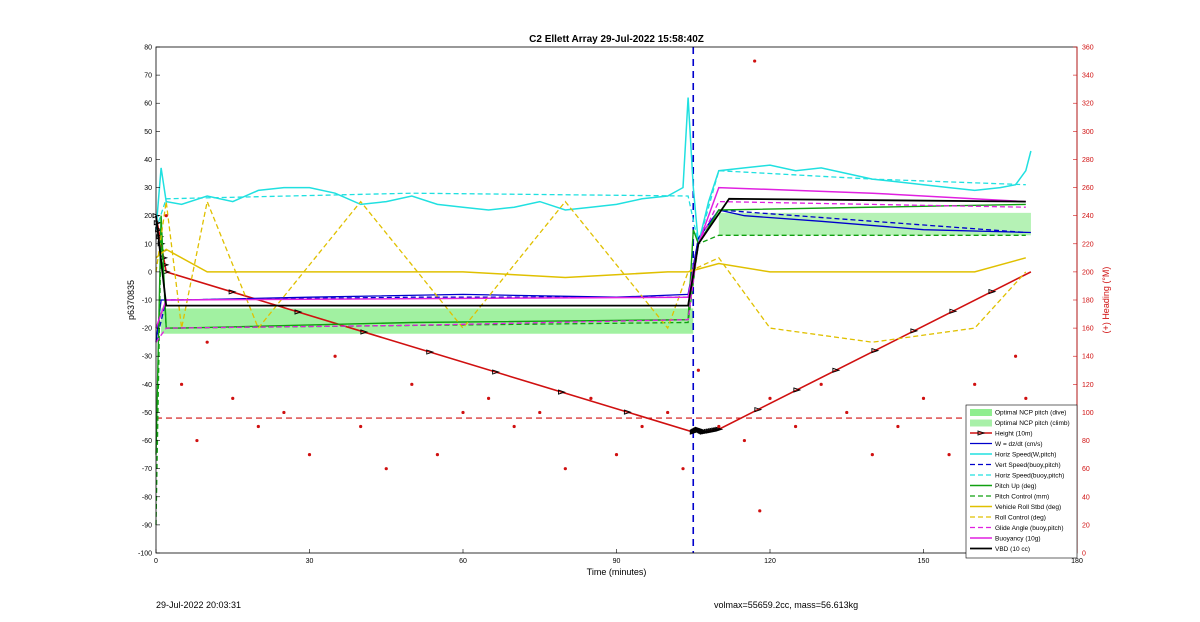 This screenshot has height=622, width=1200. What do you see at coordinates (1014, 434) in the screenshot?
I see `legend-entry: Height (10m)` at bounding box center [1014, 434].